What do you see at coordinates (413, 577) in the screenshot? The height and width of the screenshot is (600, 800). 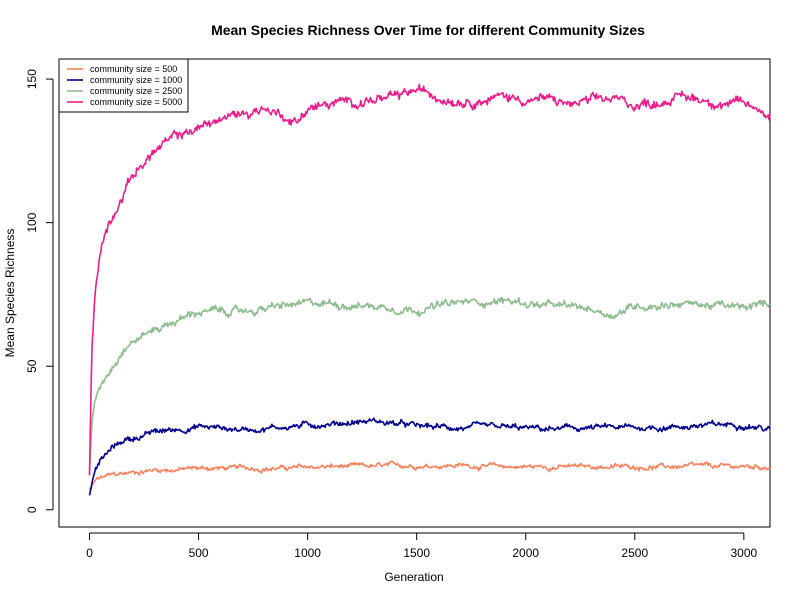 I see `x-axis-label: Generation` at bounding box center [413, 577].